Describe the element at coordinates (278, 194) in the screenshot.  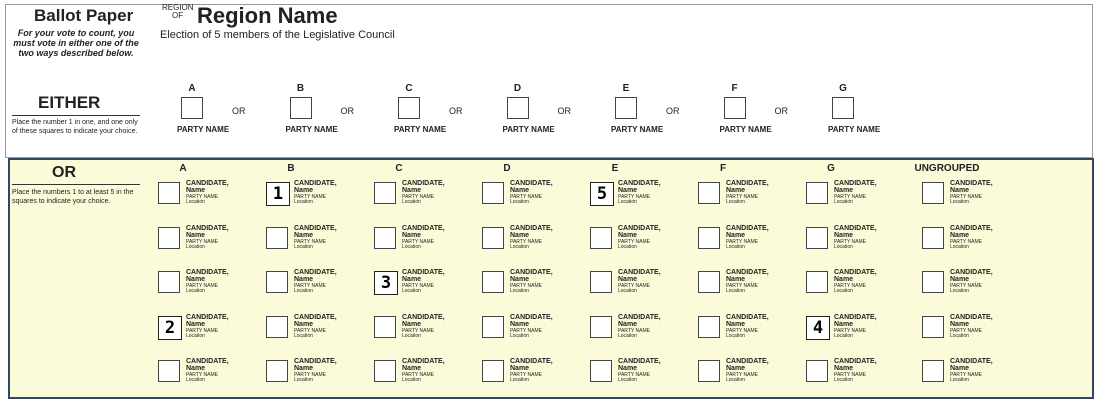
I see `vote-box: 1` at that location.